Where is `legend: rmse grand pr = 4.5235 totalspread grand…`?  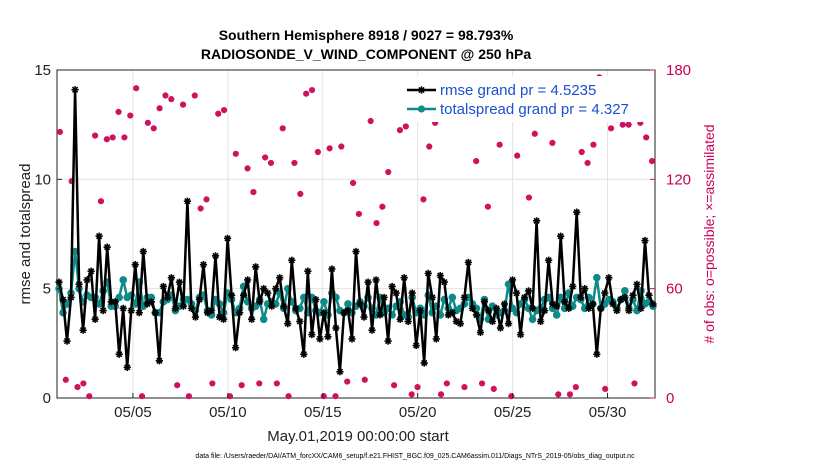
legend: rmse grand pr = 4.5235 totalspread grand… is located at coordinates (527, 99).